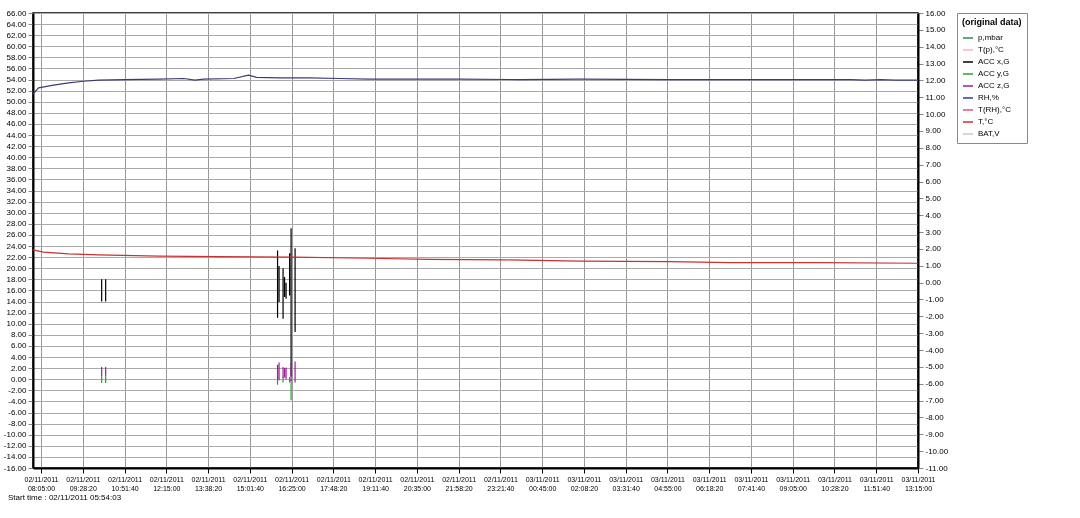 The width and height of the screenshot is (1080, 518). What do you see at coordinates (17, 191) in the screenshot?
I see `y-tick-label: 34.00` at bounding box center [17, 191].